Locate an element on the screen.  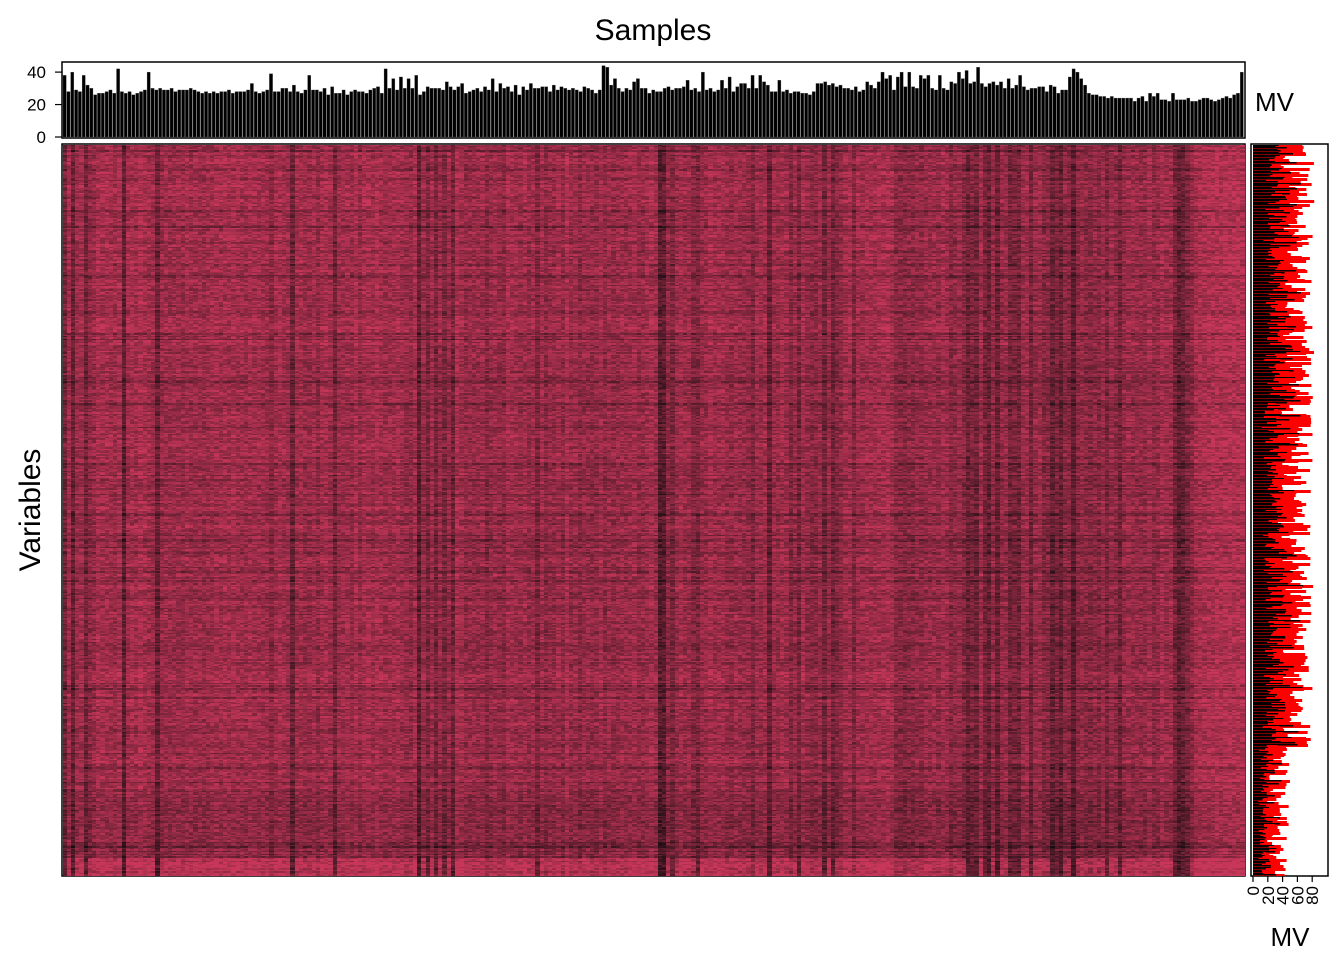
x-tick-label: 0 is located at coordinates (1253, 890).